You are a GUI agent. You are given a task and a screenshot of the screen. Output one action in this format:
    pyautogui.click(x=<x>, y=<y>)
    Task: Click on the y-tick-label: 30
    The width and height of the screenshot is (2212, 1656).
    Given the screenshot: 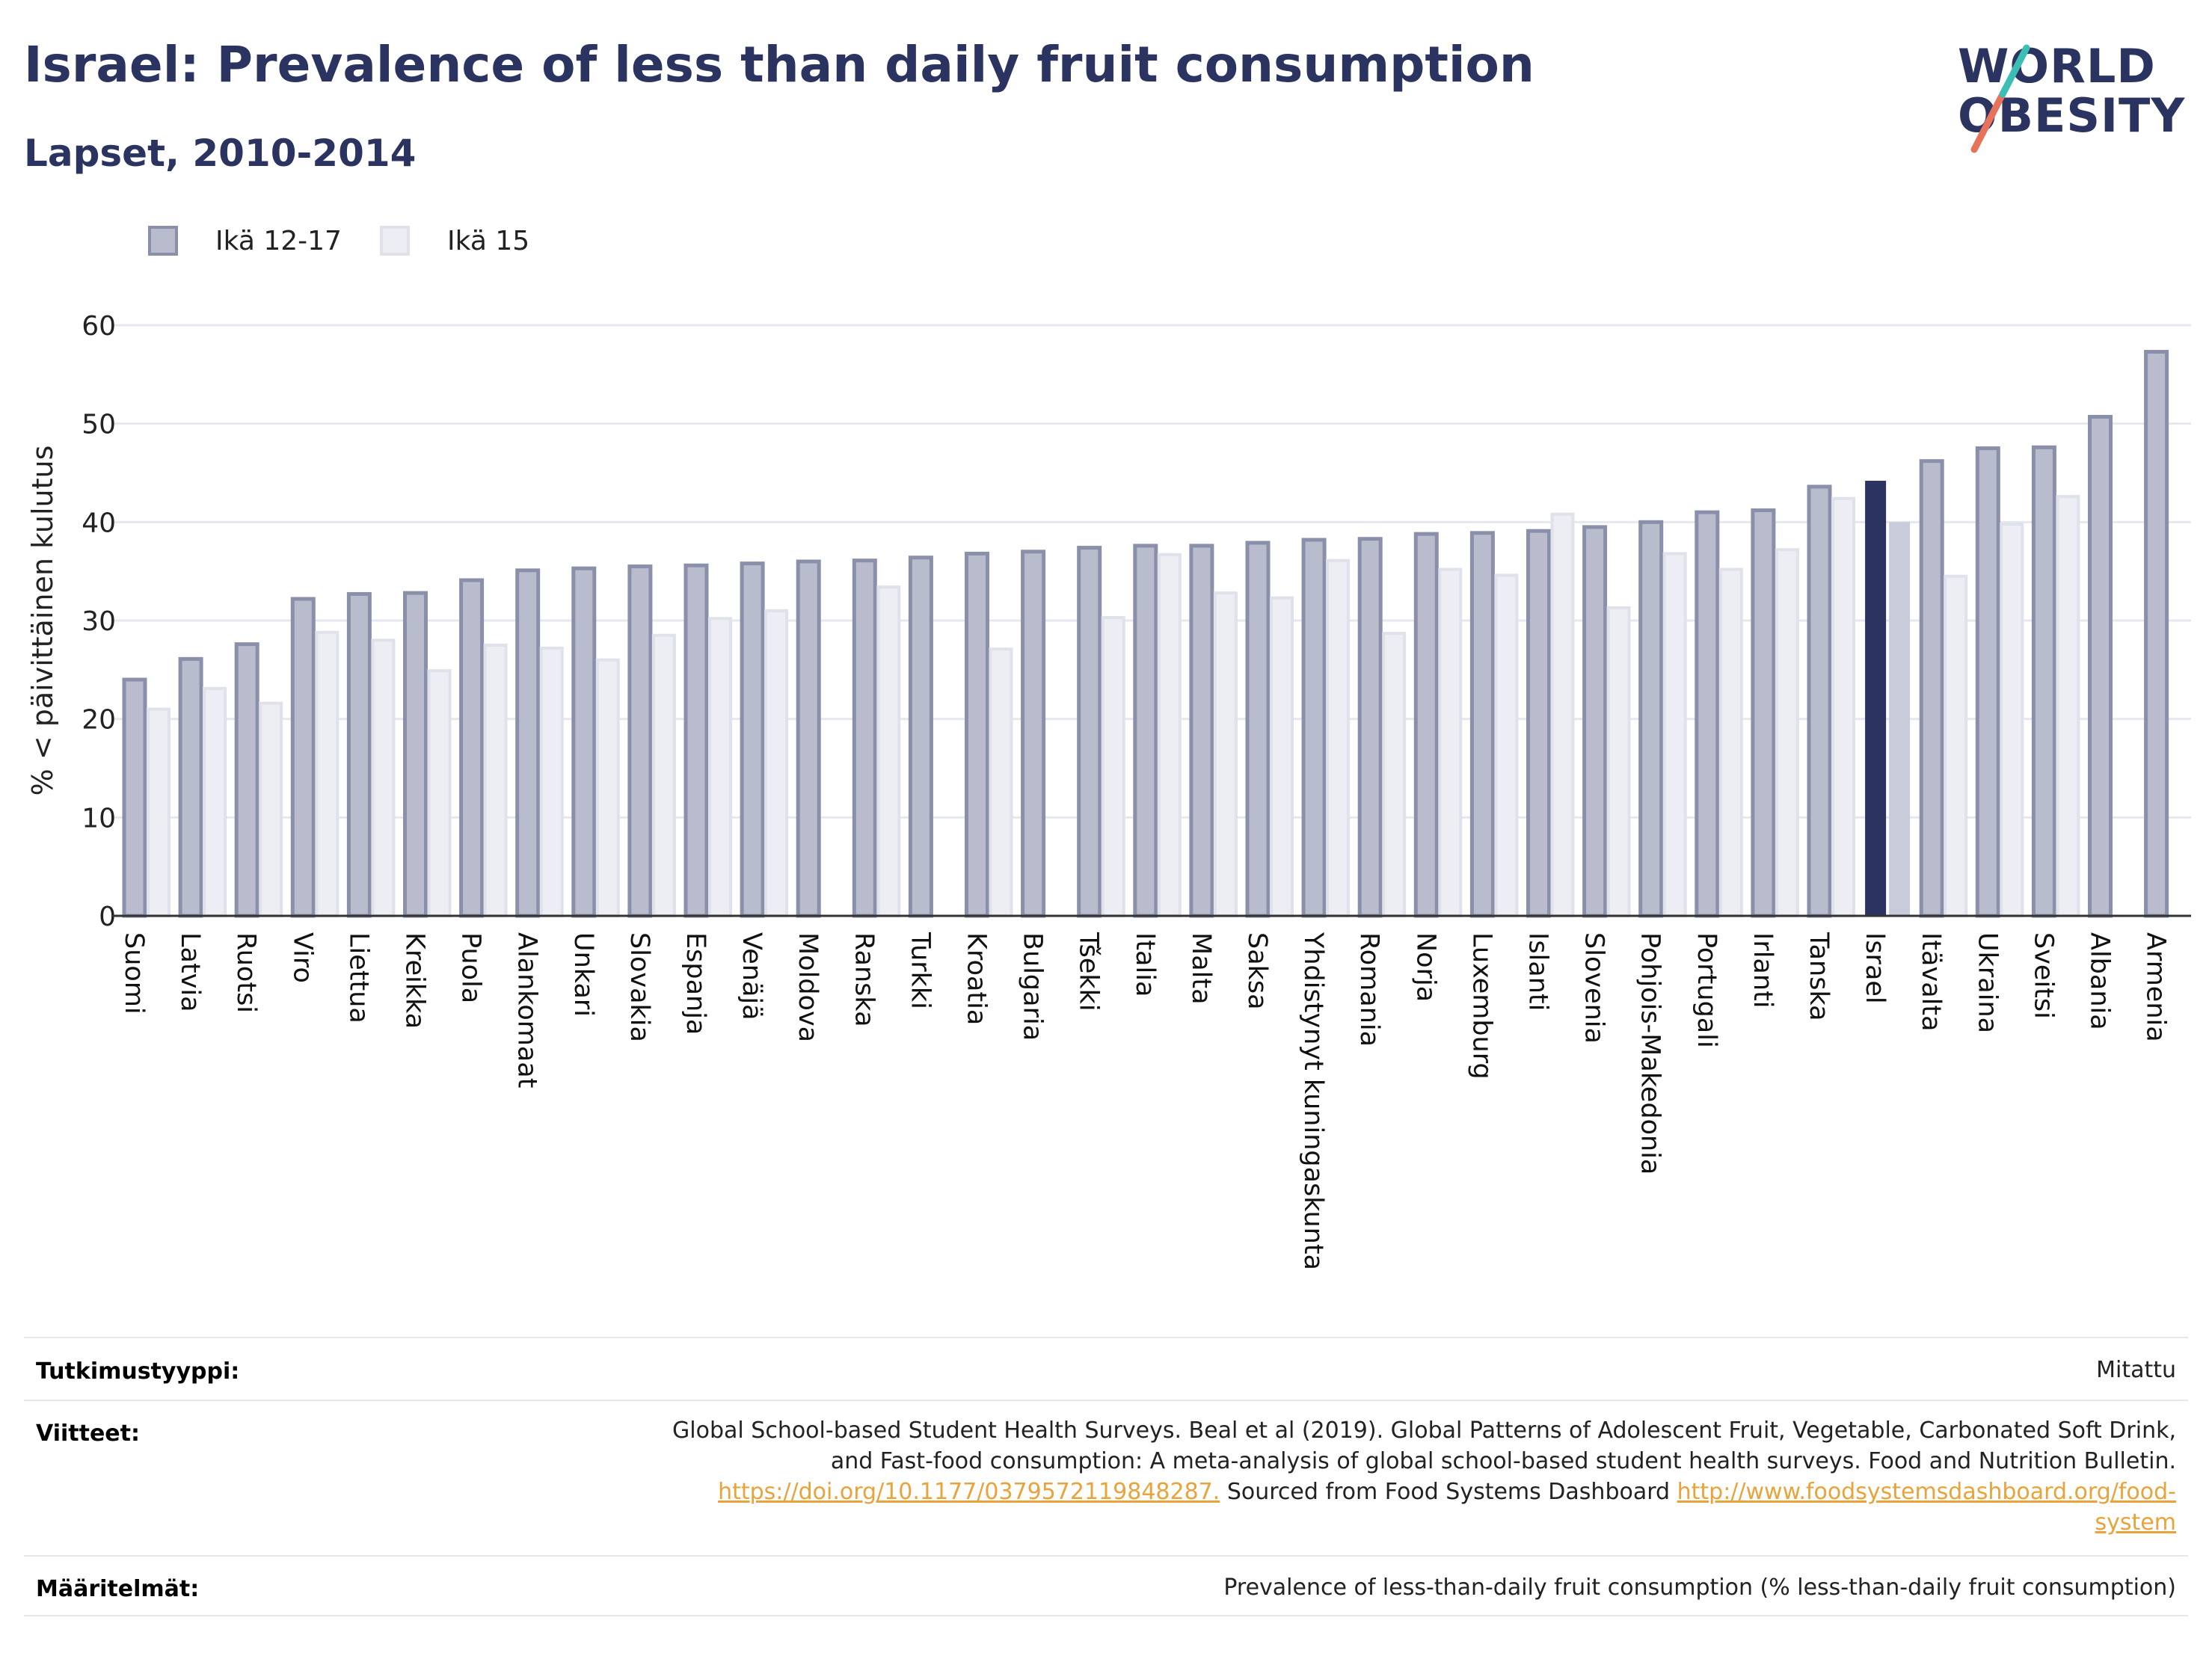 What is the action you would take?
    pyautogui.click(x=99, y=621)
    